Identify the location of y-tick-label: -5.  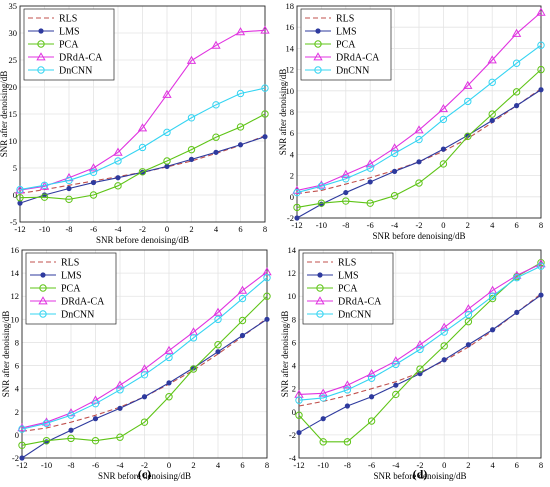
(13, 222).